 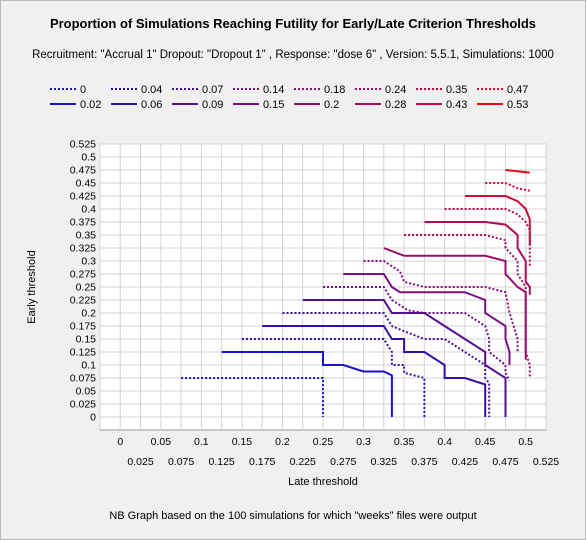 I want to click on x-tick-label: 0.175, so click(x=262, y=462).